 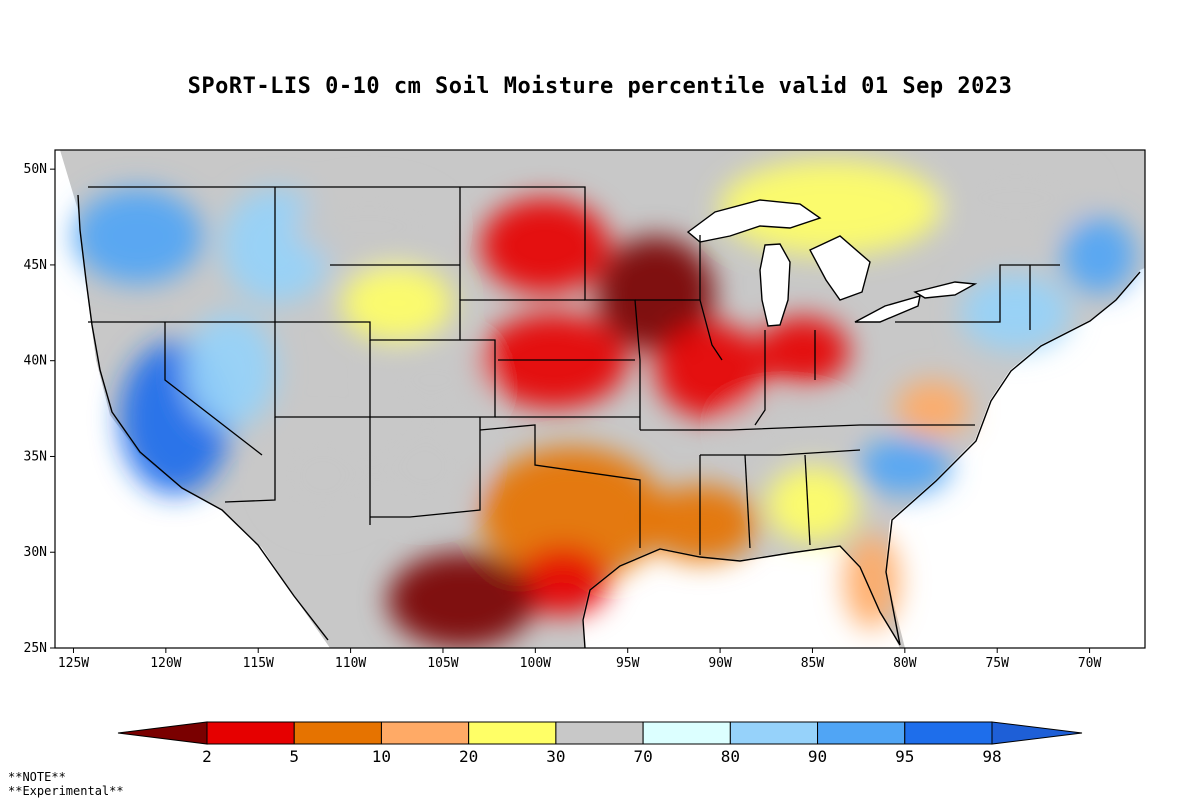 I want to click on region-louisiana-mississippi, so click(x=702, y=523).